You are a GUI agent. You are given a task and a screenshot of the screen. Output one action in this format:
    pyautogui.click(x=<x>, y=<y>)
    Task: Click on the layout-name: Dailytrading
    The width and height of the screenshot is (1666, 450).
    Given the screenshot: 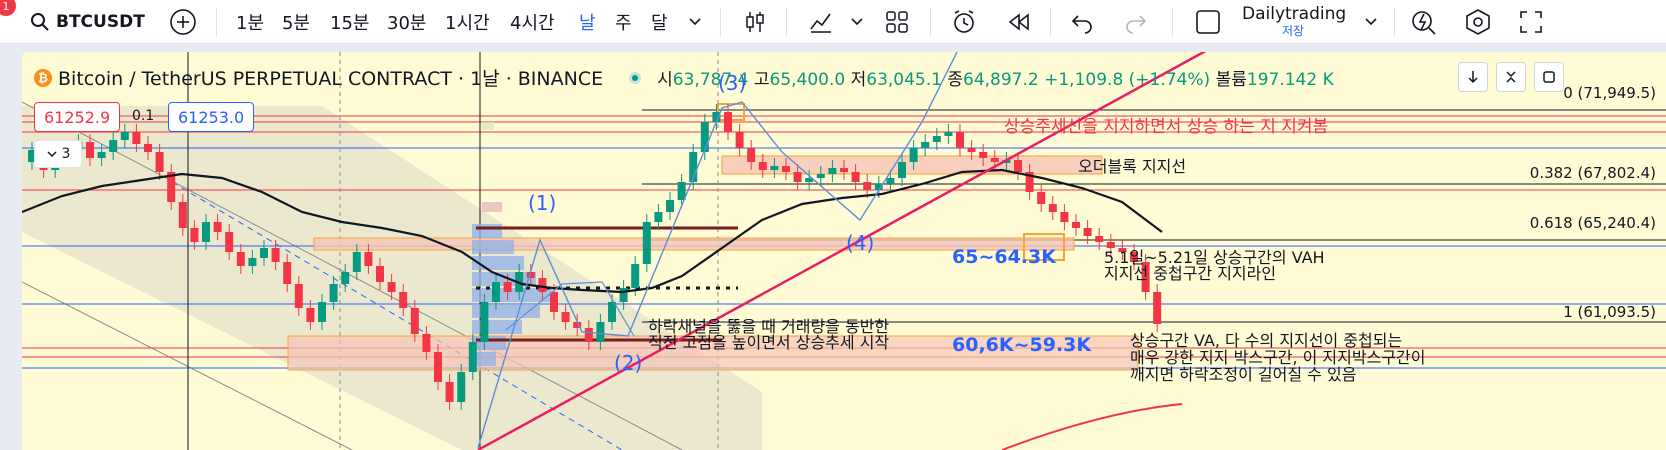 What is the action you would take?
    pyautogui.click(x=1294, y=14)
    